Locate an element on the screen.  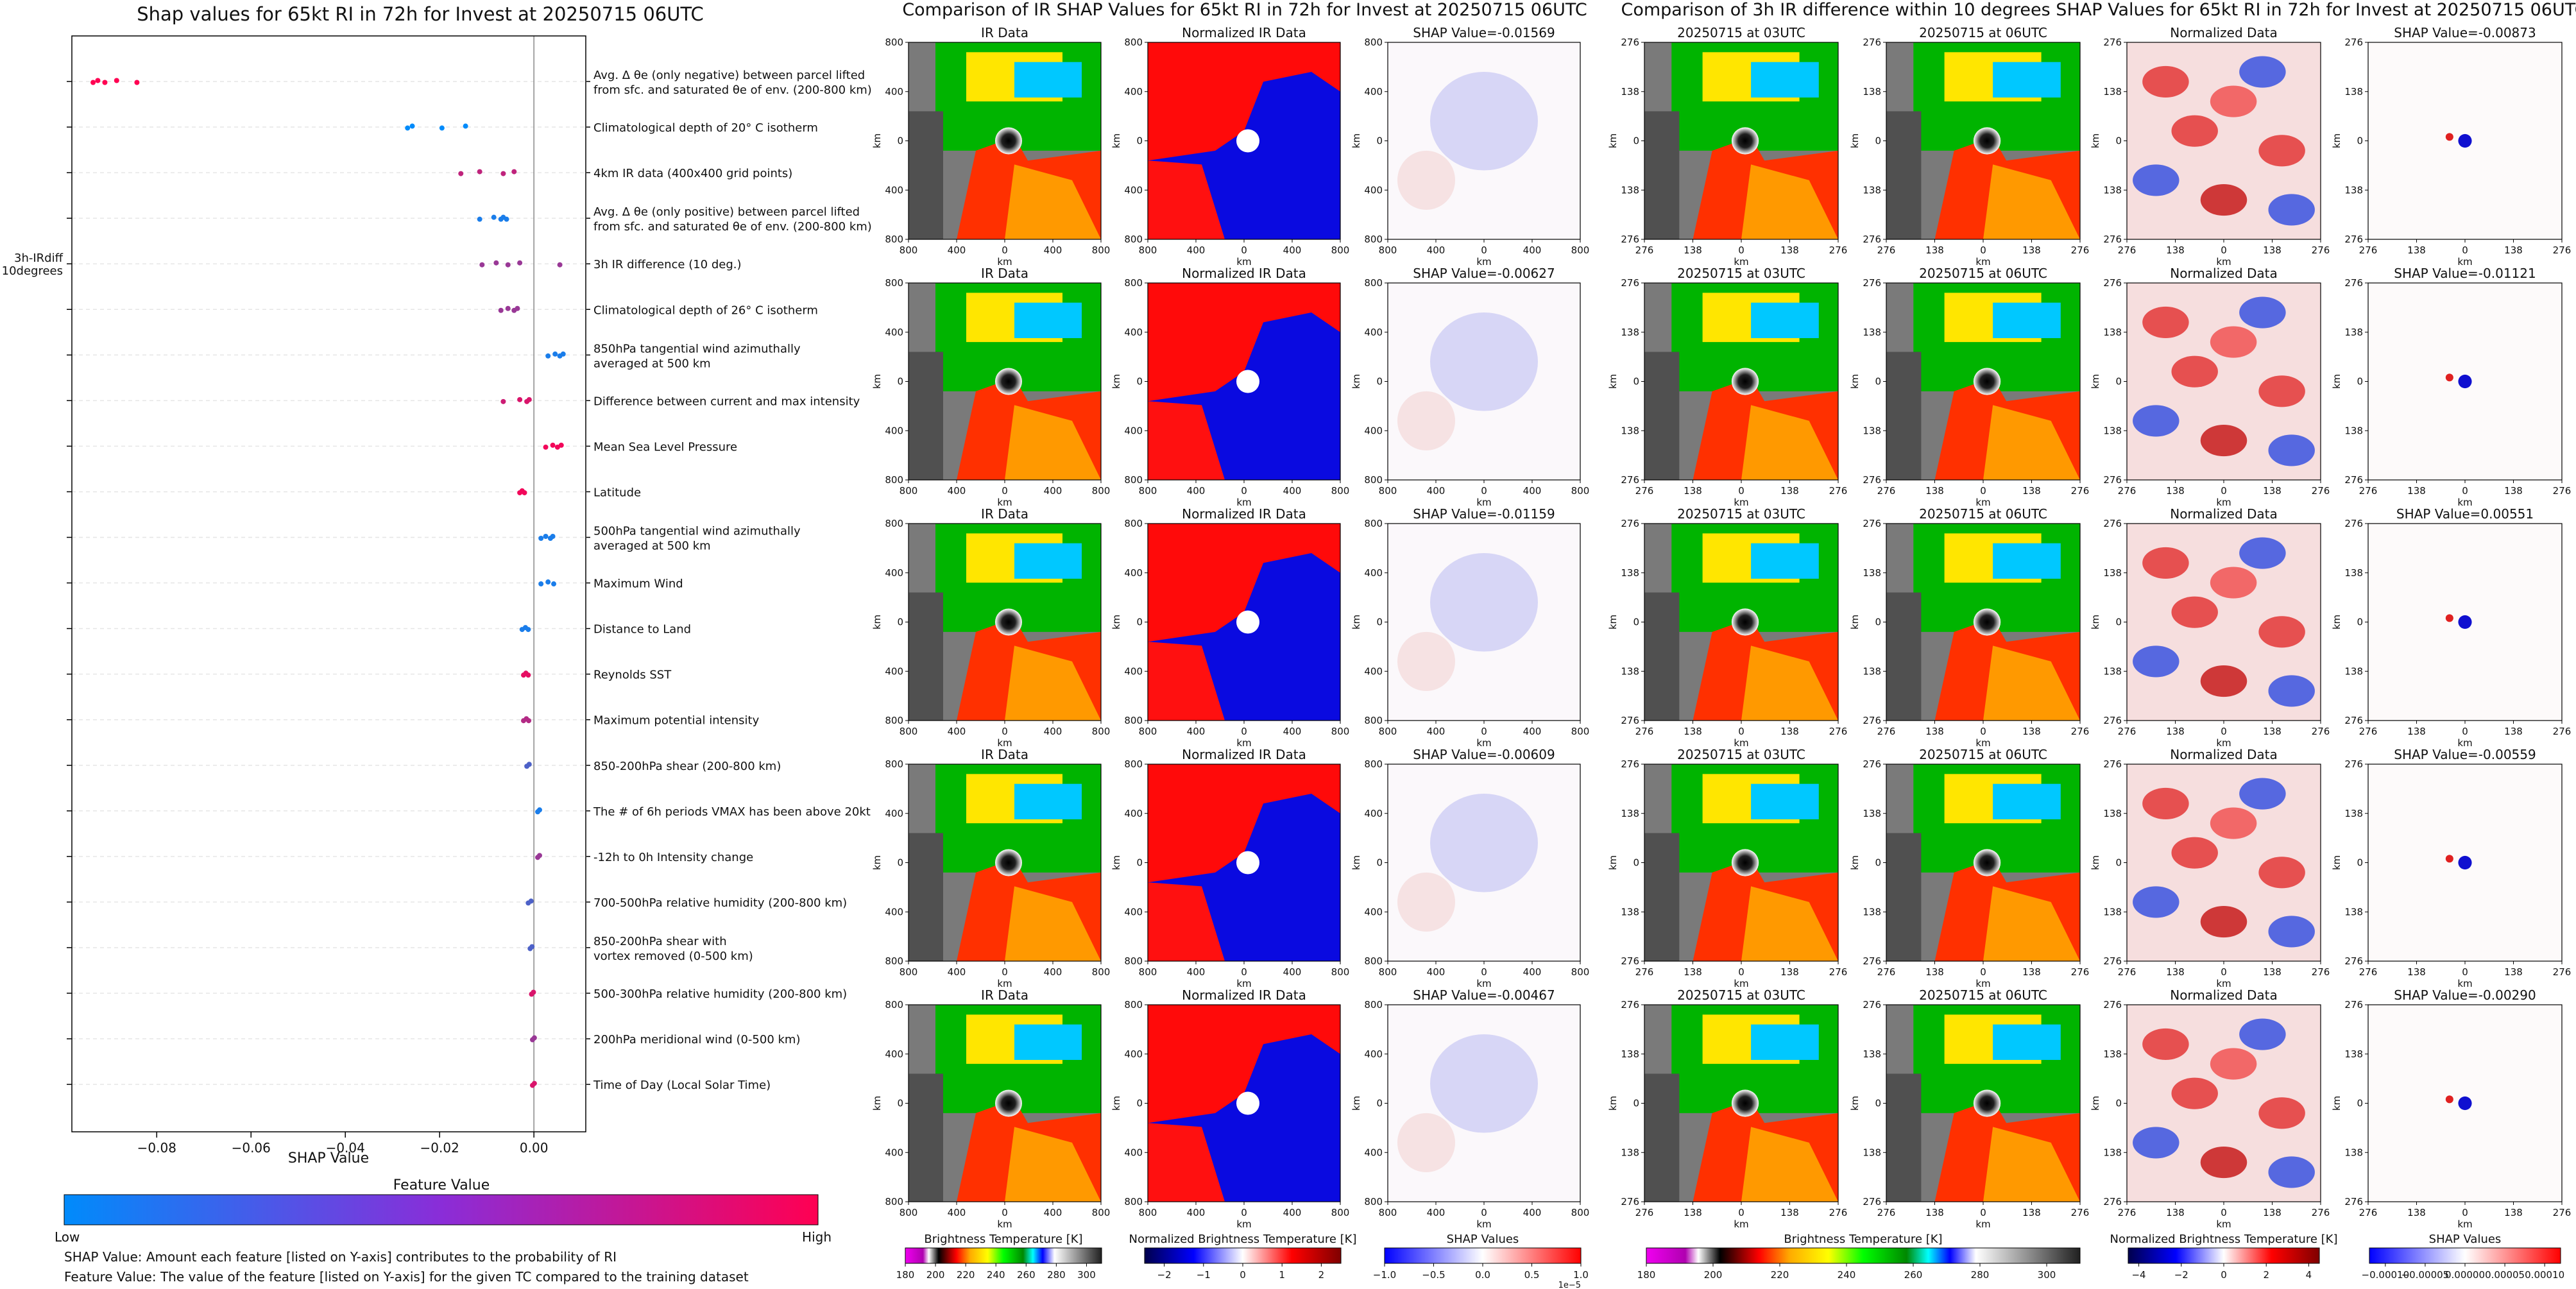
colorbar-tick-label: 240 is located at coordinates (996, 1275).